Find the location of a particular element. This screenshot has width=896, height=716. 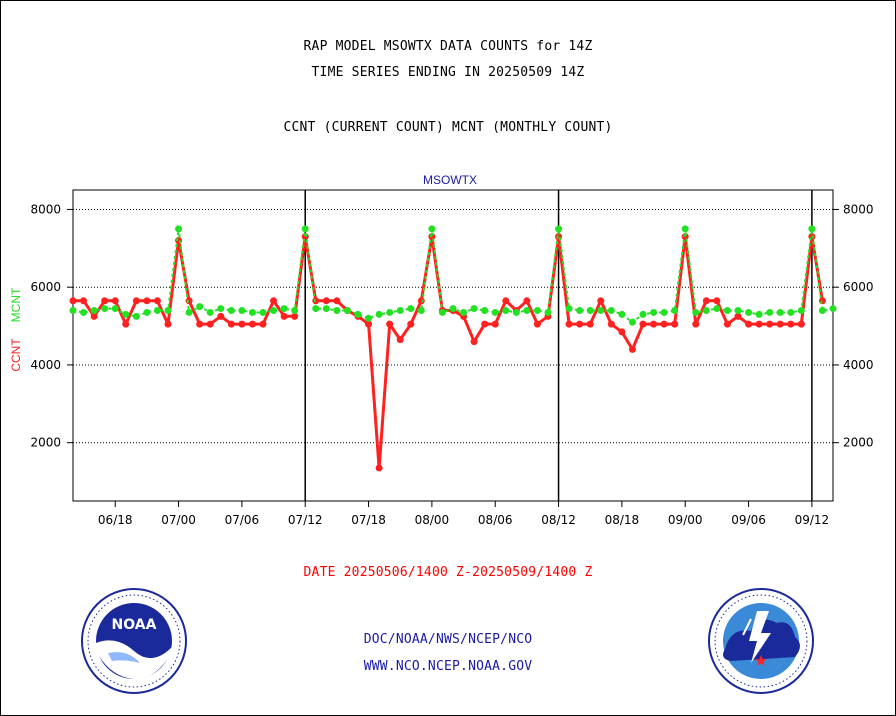

y-tick-label-right: 2000 is located at coordinates (858, 443).